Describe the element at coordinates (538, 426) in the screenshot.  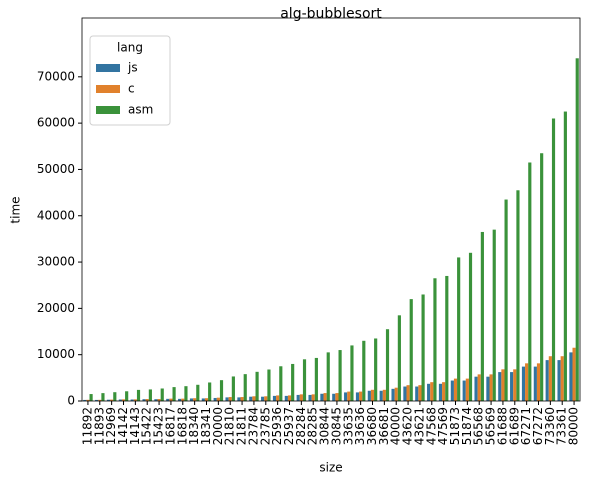
I see `x-tick-label: 67272` at that location.